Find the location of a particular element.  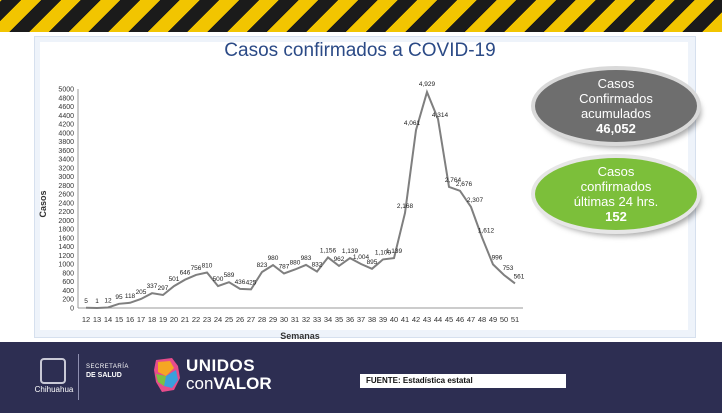

x-axis-label: Semanas is located at coordinates (300, 336).